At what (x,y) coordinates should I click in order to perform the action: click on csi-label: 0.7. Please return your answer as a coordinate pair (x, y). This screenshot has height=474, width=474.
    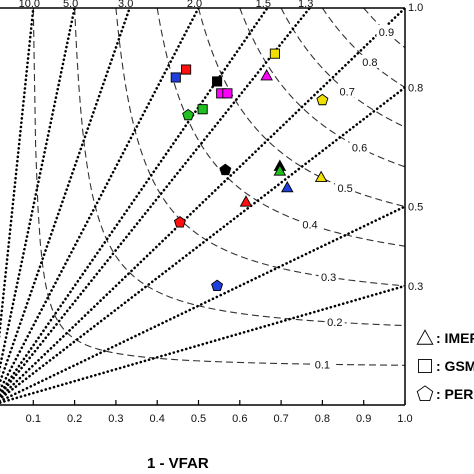
    Looking at the image, I should click on (347, 92).